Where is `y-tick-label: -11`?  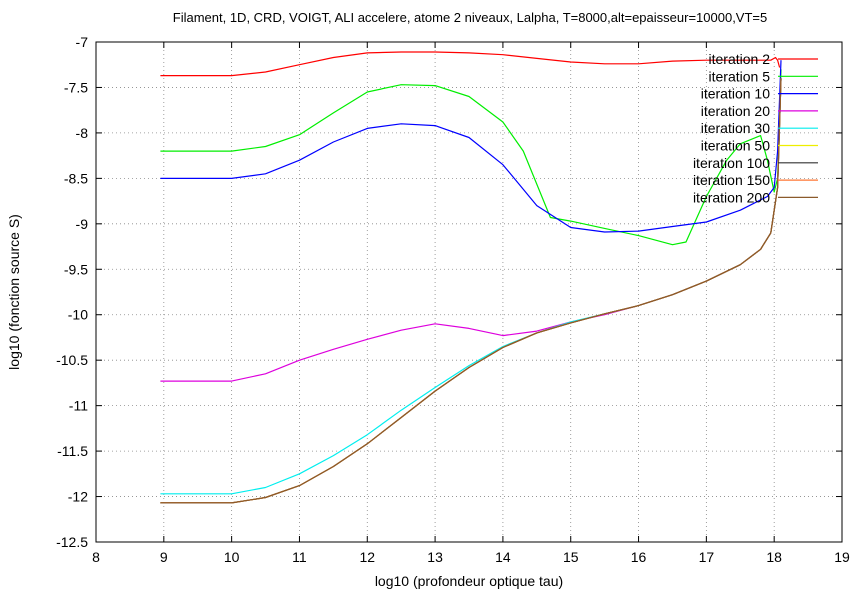 y-tick-label: -11 is located at coordinates (78, 406).